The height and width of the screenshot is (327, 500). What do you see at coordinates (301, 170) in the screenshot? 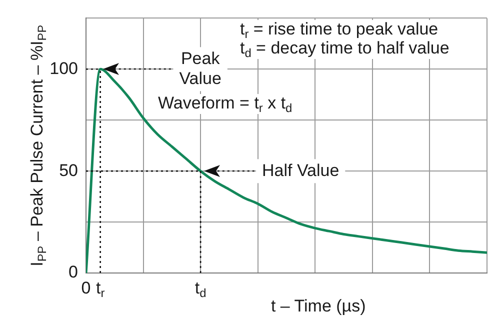
I see `annotation: Half Value` at bounding box center [301, 170].